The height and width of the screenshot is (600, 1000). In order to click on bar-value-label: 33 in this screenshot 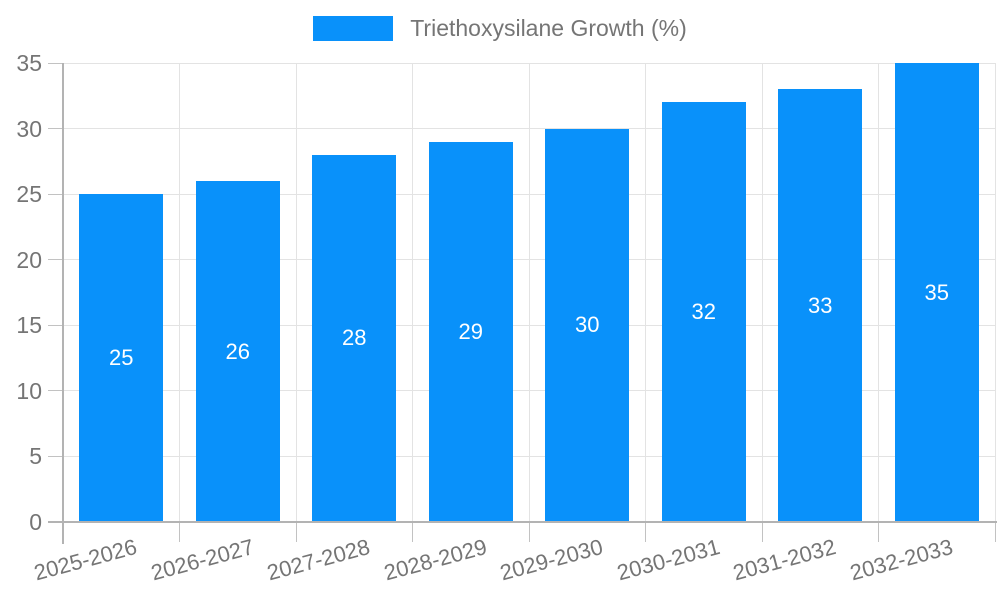, I will do `click(820, 305)`.